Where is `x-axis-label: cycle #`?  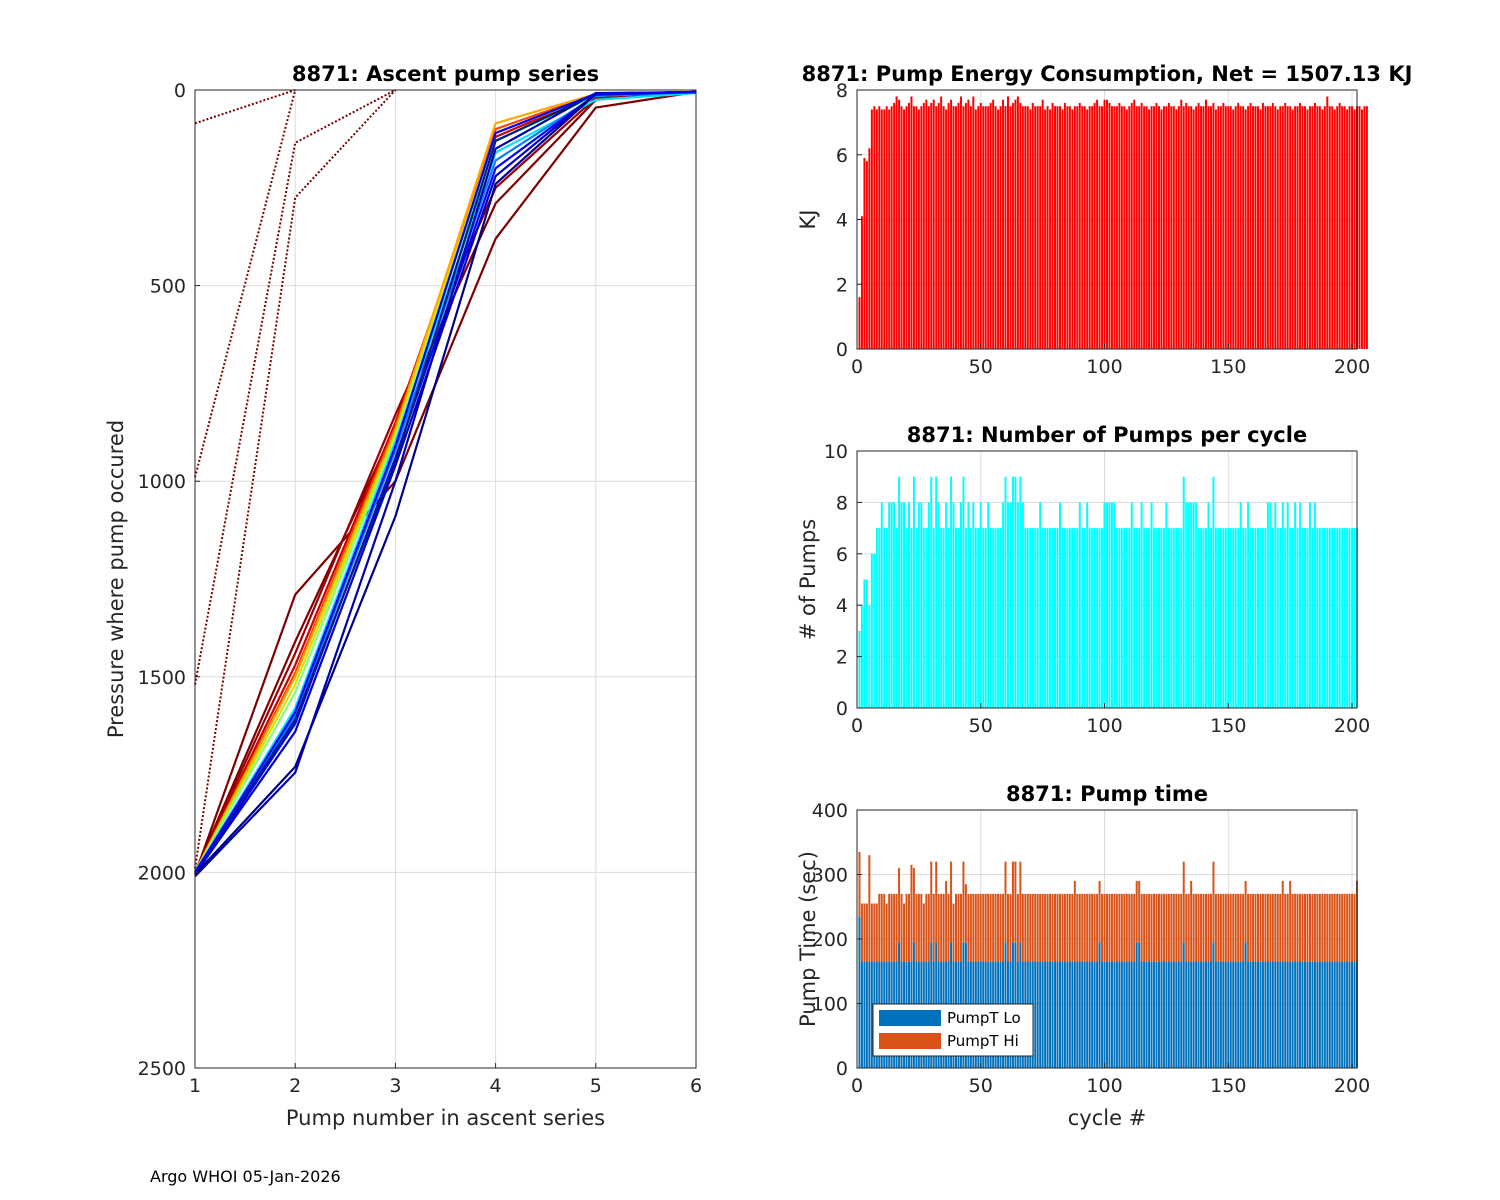 x-axis-label: cycle # is located at coordinates (1107, 1118).